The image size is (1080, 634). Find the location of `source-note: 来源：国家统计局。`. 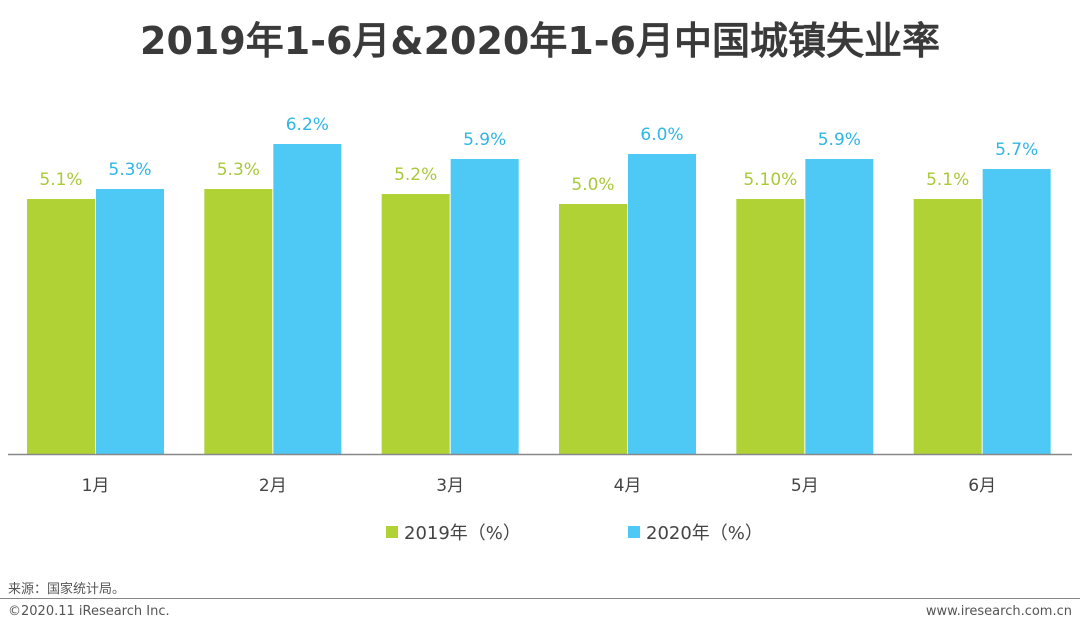

source-note: 来源：国家统计局。 is located at coordinates (67, 589).